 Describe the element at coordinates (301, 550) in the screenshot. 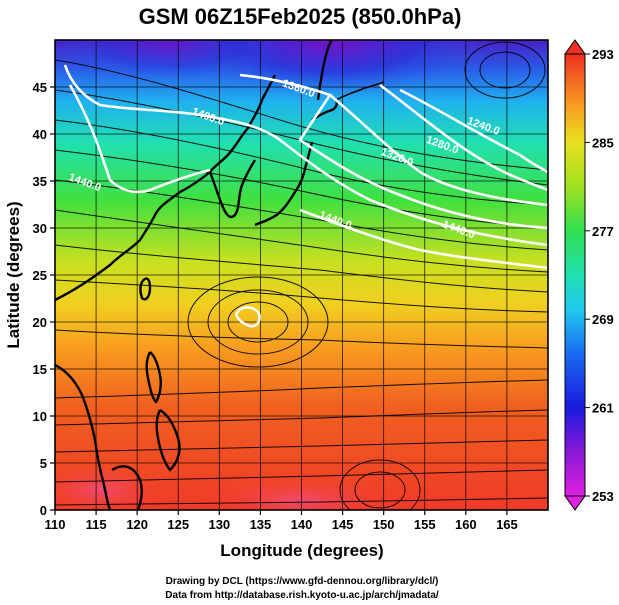

I see `x-axis-title: Longitude (degrees)` at that location.